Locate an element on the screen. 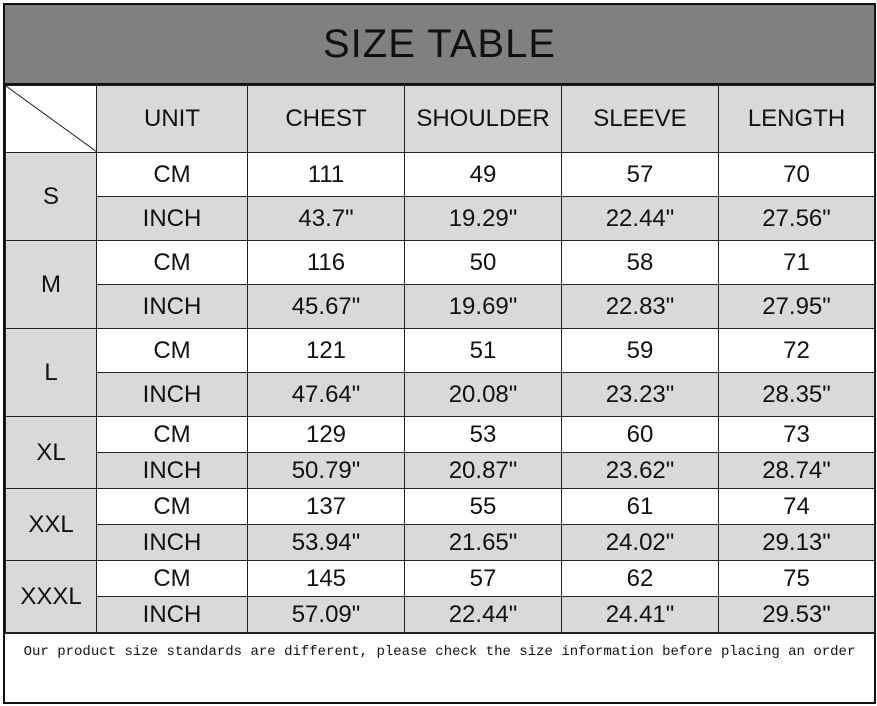 Image resolution: width=877 pixels, height=706 pixels. size-label: XXL is located at coordinates (51, 524).